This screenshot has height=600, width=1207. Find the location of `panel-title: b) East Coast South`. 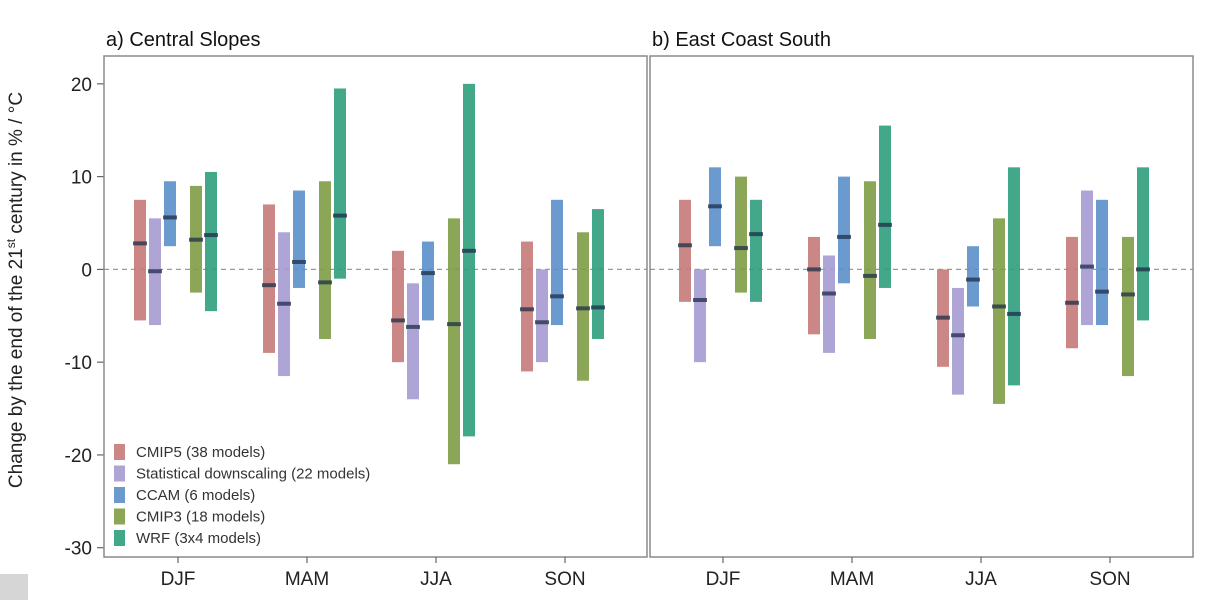

panel-title: b) East Coast South is located at coordinates (741, 40).